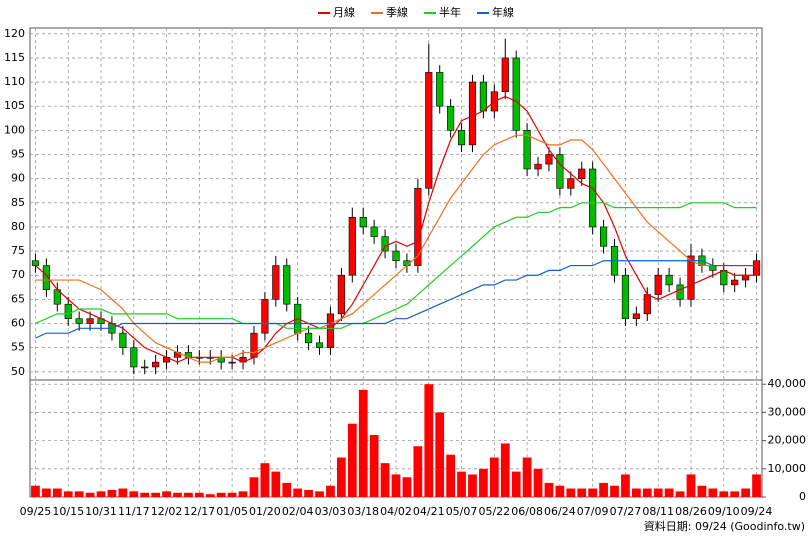 The image size is (808, 540). I want to click on y-tick-label: 100, so click(14, 129).